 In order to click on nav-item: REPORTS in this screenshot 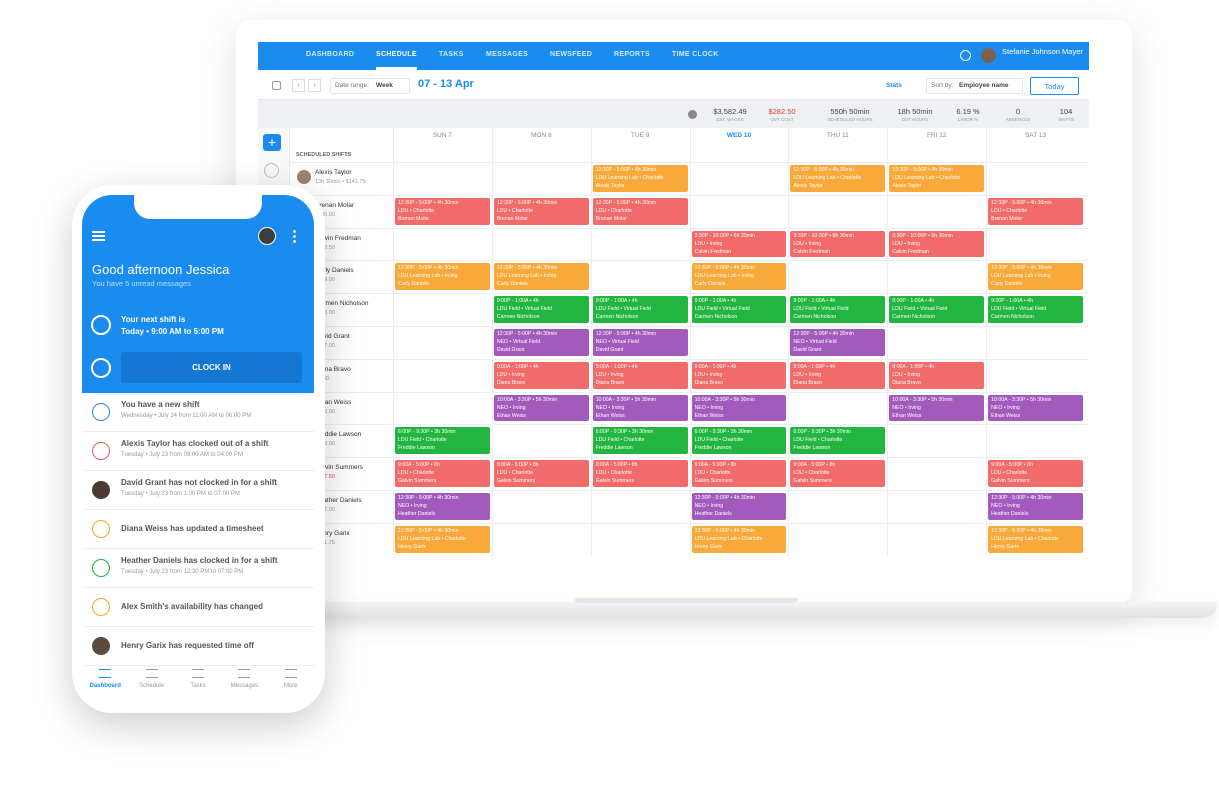, I will do `click(632, 54)`.